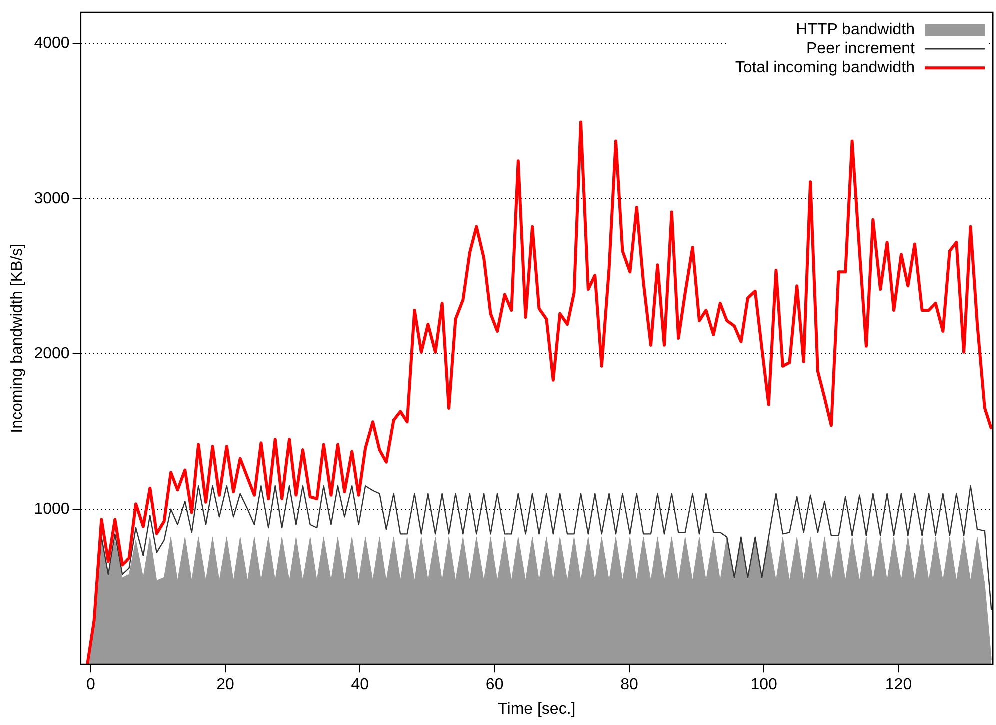 The height and width of the screenshot is (725, 996). What do you see at coordinates (898, 685) in the screenshot?
I see `x-tick-label: 120` at bounding box center [898, 685].